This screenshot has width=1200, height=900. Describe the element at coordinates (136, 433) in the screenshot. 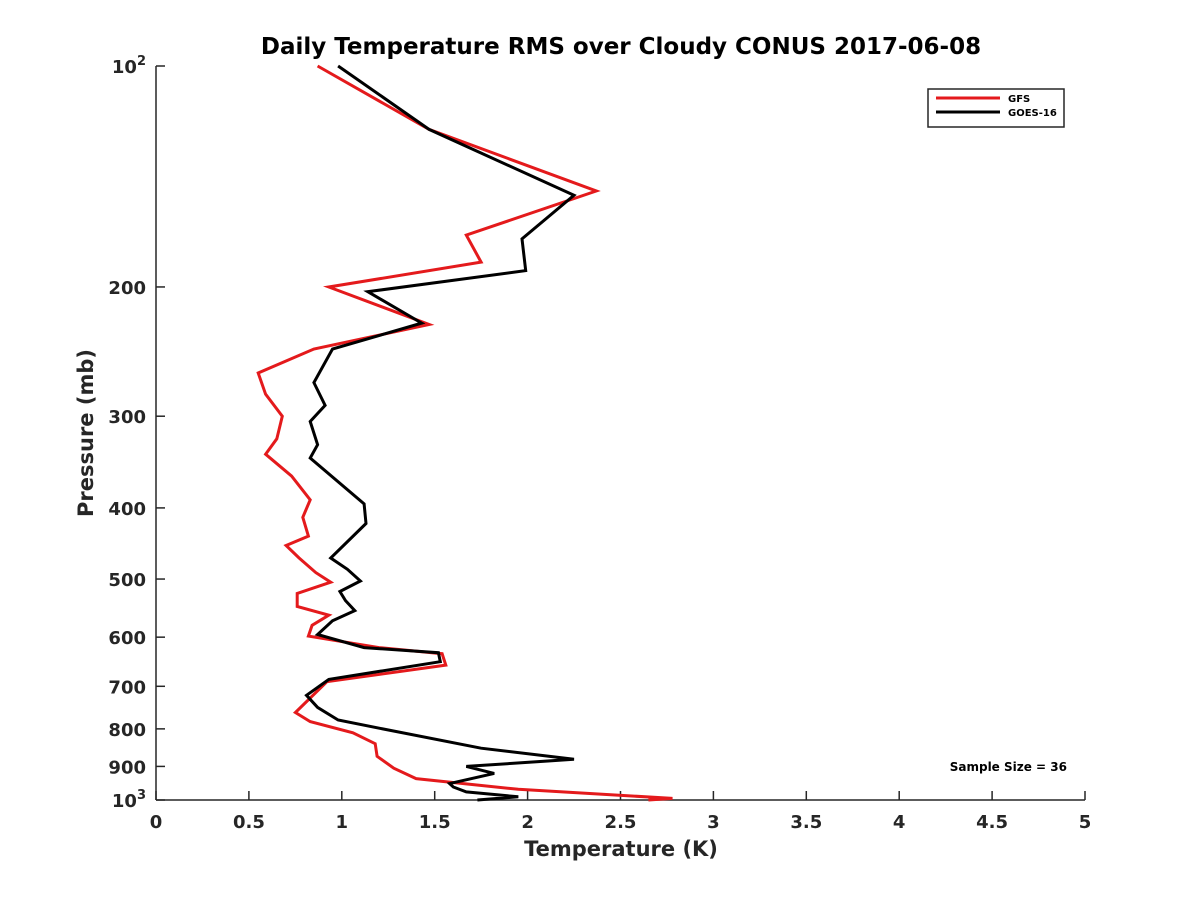

I see `y-axis: 10² 200 300 400 500 600 700 800 900 10³` at that location.